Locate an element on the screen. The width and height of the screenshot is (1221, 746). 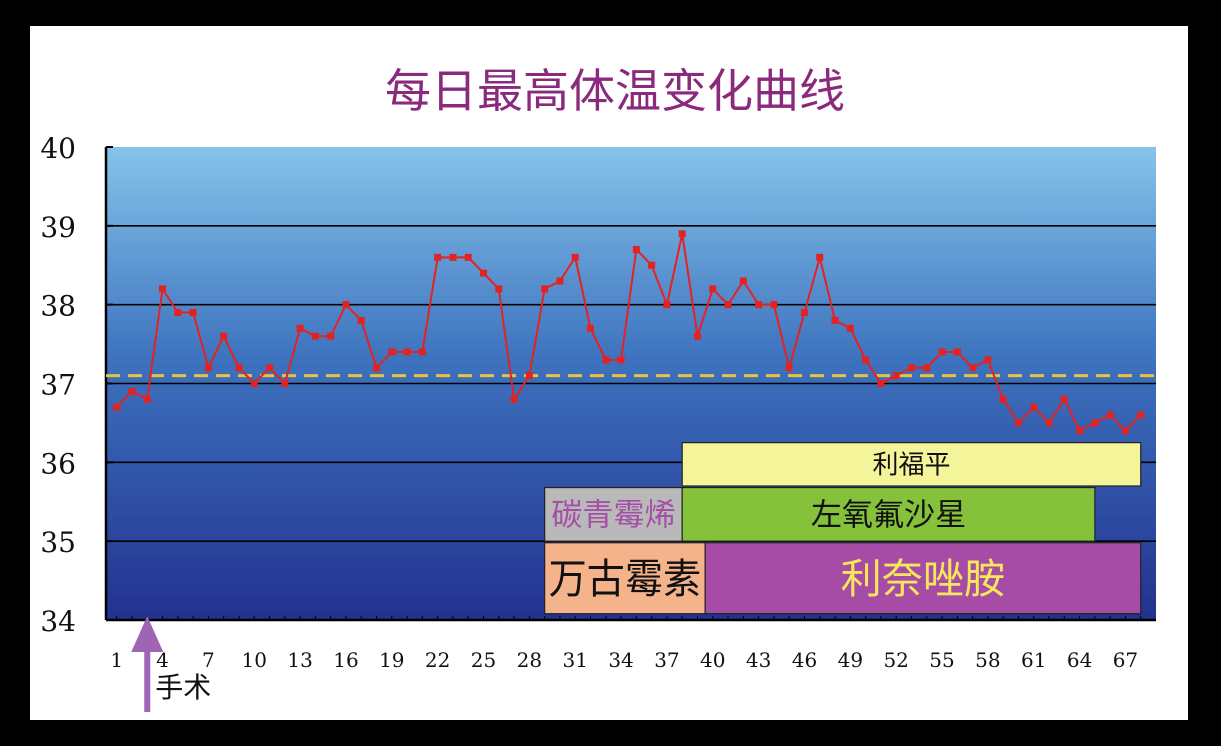
x-tick-label: 22 is located at coordinates (437, 660).